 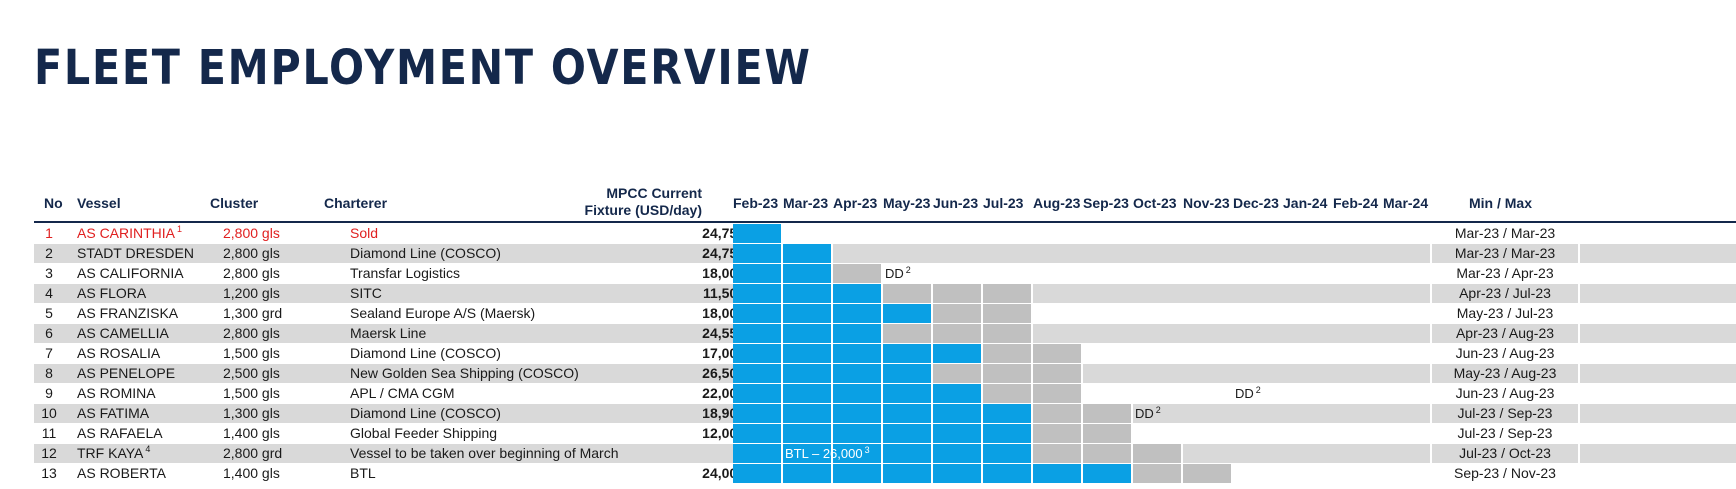 I want to click on month-header: Feb-23, so click(x=756, y=203).